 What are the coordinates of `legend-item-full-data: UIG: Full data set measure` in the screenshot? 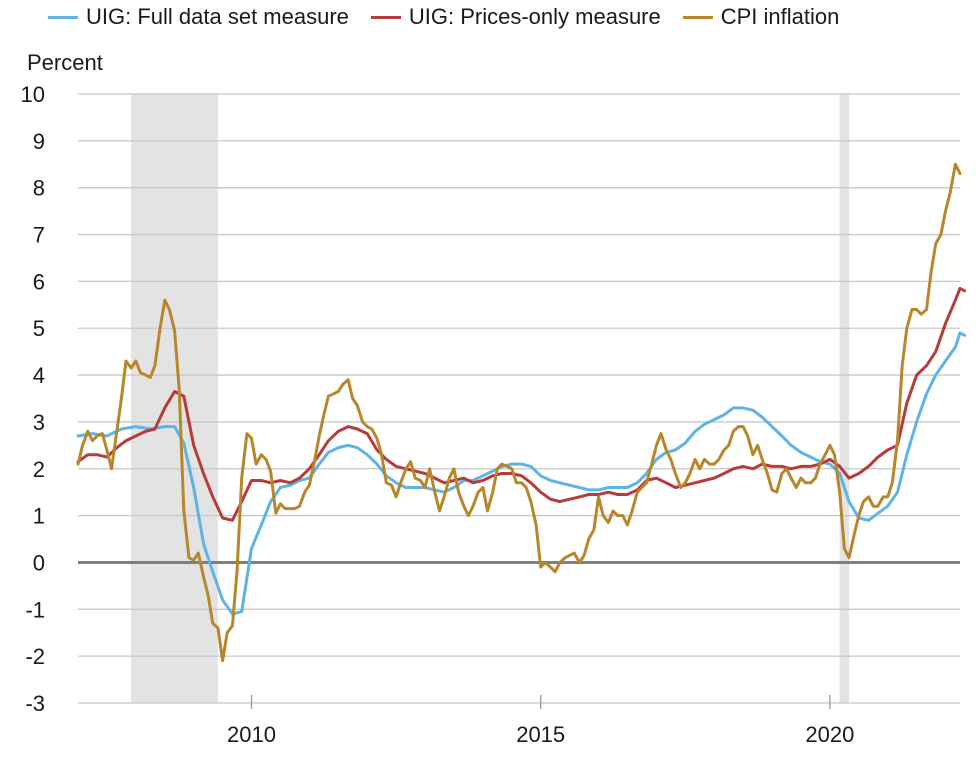 It's located at (198, 17).